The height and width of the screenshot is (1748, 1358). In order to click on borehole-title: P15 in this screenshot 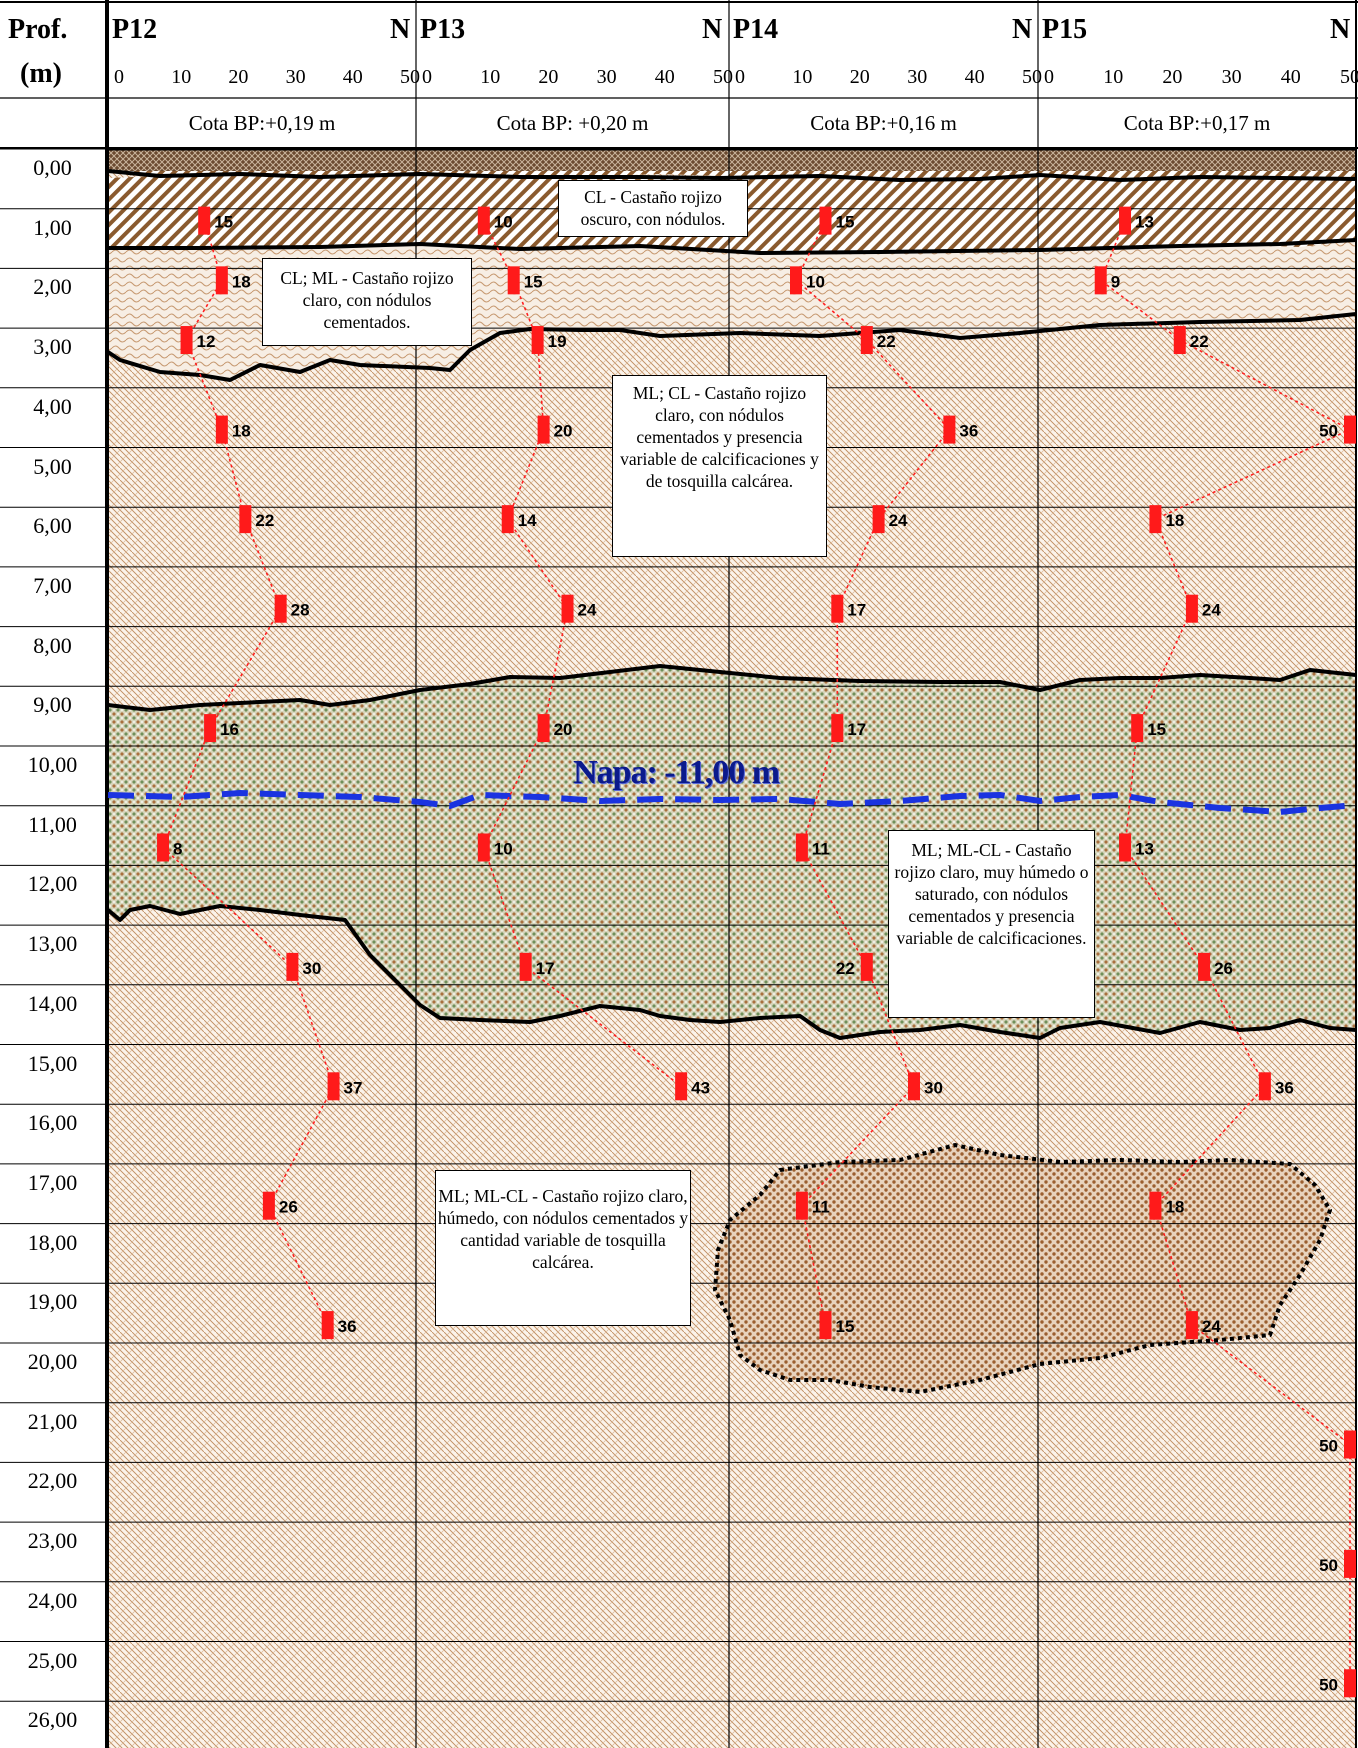, I will do `click(1065, 29)`.